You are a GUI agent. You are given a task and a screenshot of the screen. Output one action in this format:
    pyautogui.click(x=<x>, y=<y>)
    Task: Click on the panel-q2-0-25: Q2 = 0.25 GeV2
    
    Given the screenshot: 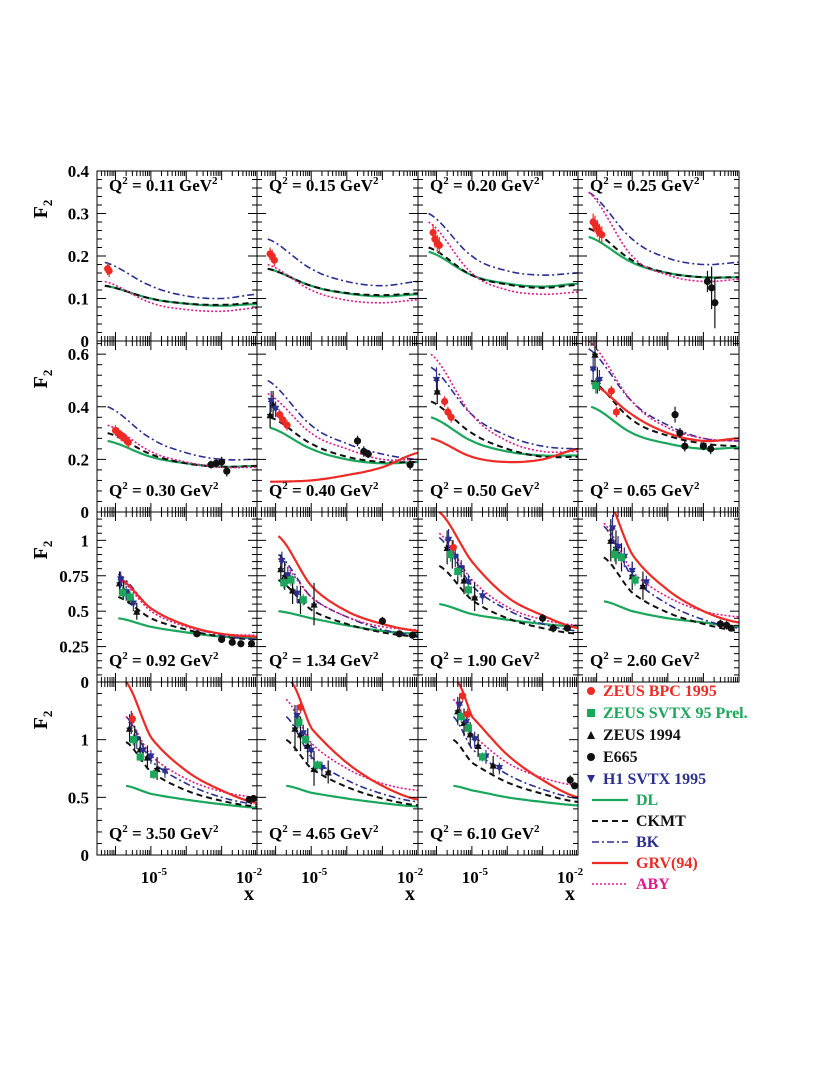 What is the action you would take?
    pyautogui.click(x=658, y=256)
    